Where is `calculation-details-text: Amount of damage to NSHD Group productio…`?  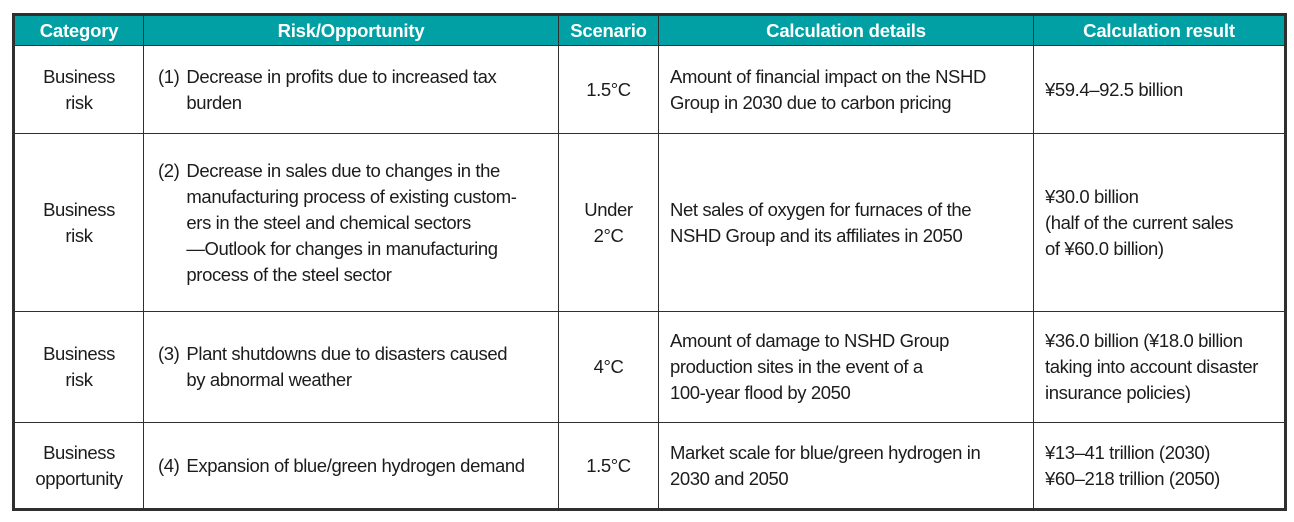 calculation-details-text: Amount of damage to NSHD Group productio… is located at coordinates (810, 366).